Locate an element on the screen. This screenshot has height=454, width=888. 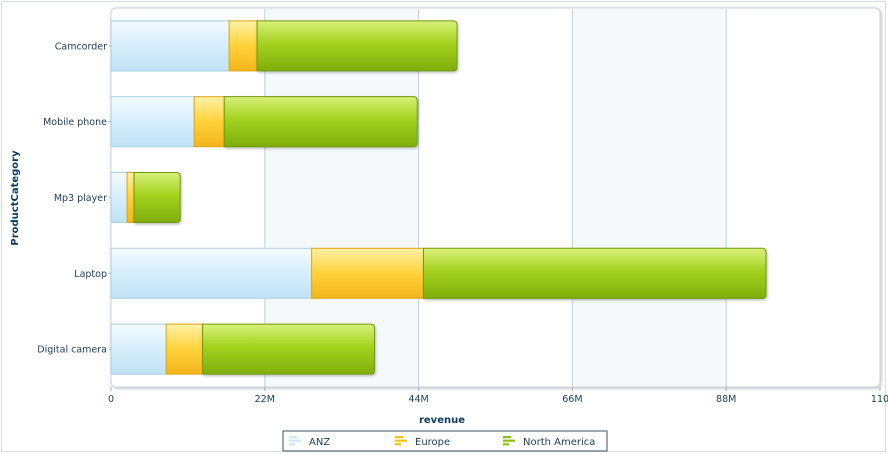
legend: ANZ Europe North America is located at coordinates (445, 441).